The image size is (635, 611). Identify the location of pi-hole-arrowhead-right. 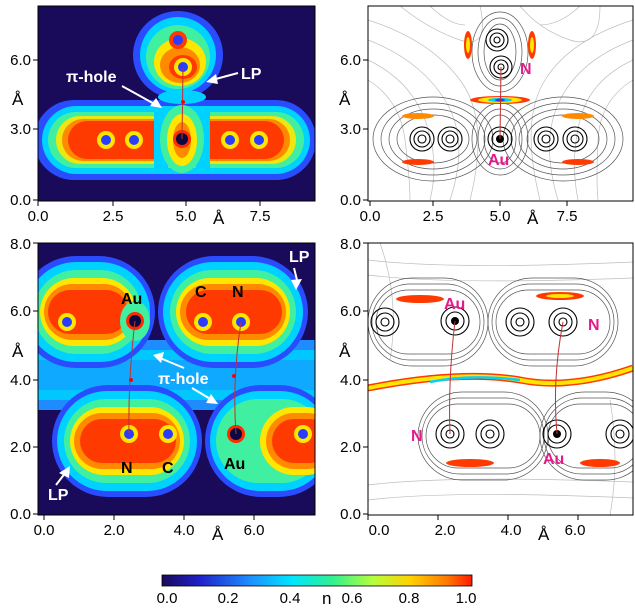
(212, 399).